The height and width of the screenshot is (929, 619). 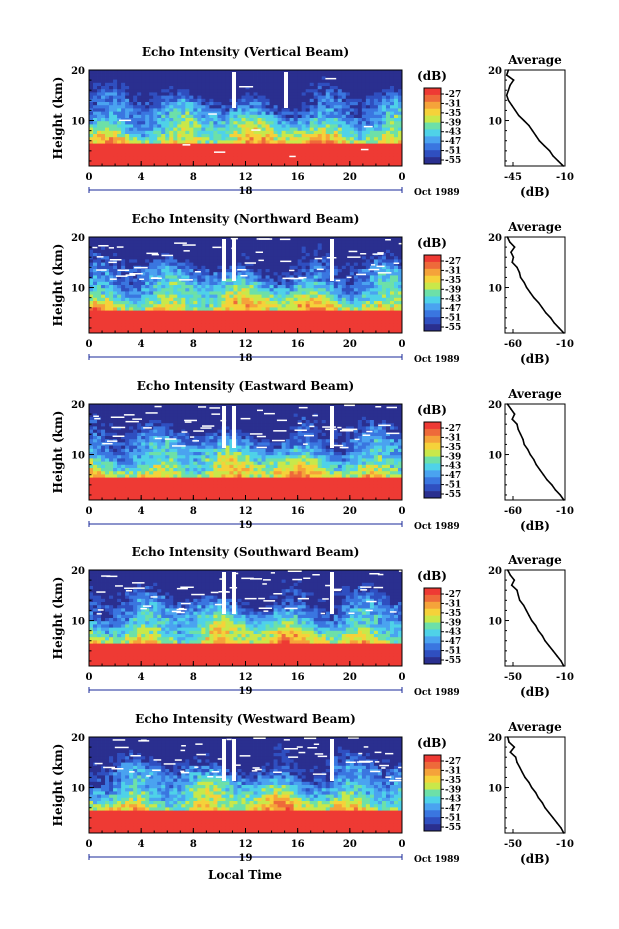 What do you see at coordinates (432, 259) in the screenshot?
I see `colorbar-segment` at bounding box center [432, 259].